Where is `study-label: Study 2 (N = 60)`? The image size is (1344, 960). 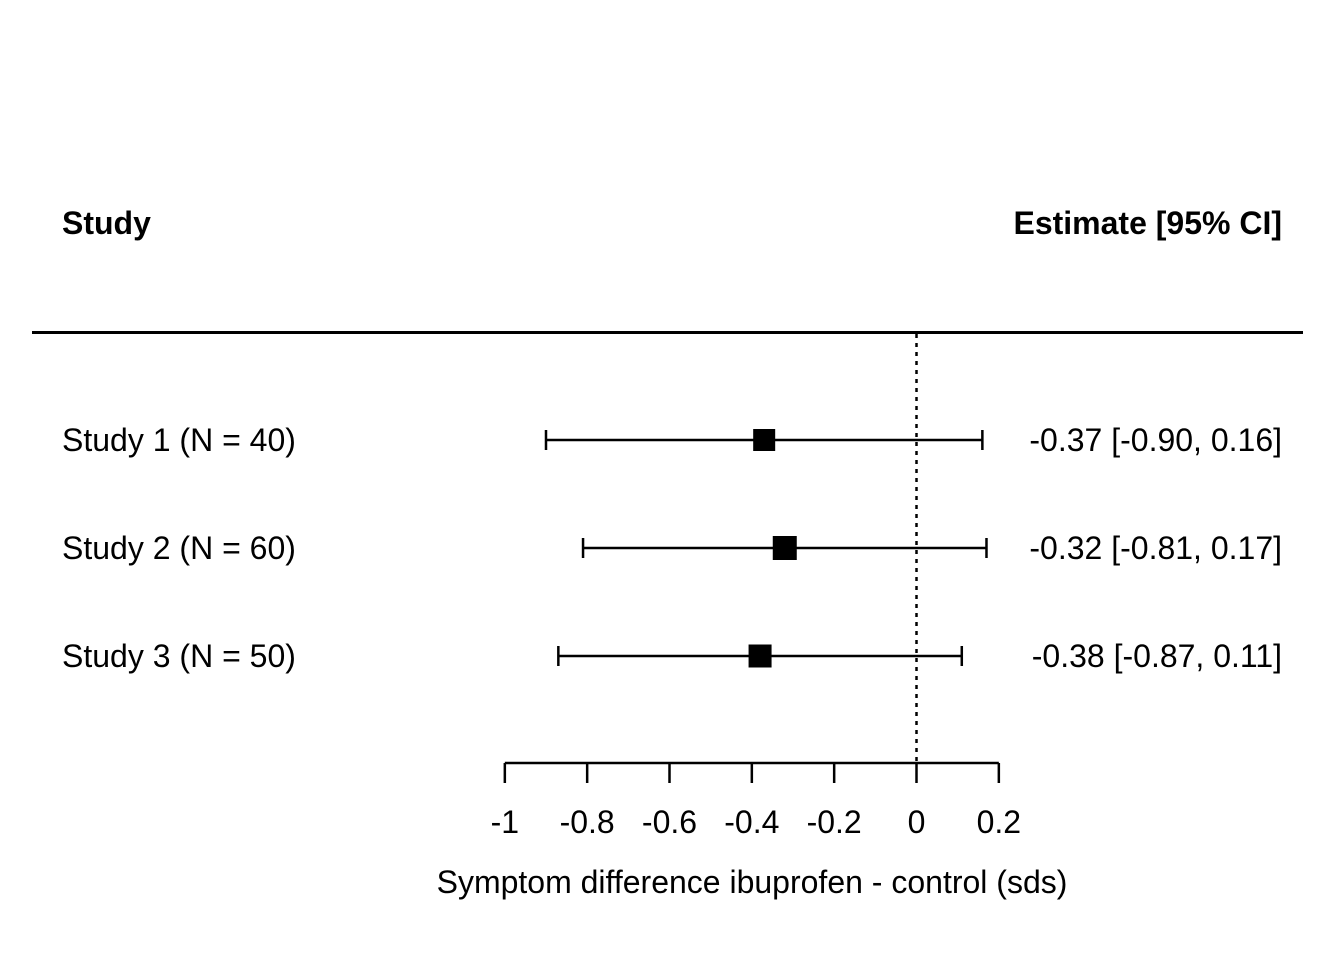 study-label: Study 2 (N = 60) is located at coordinates (179, 548).